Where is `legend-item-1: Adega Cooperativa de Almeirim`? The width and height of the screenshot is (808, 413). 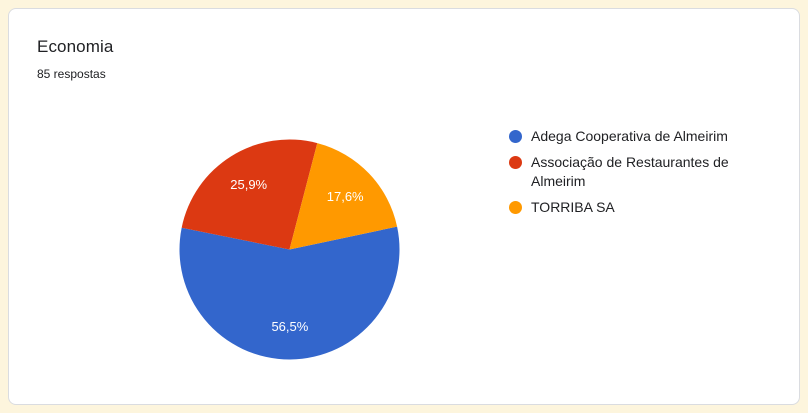 legend-item-1: Adega Cooperativa de Almeirim is located at coordinates (640, 136).